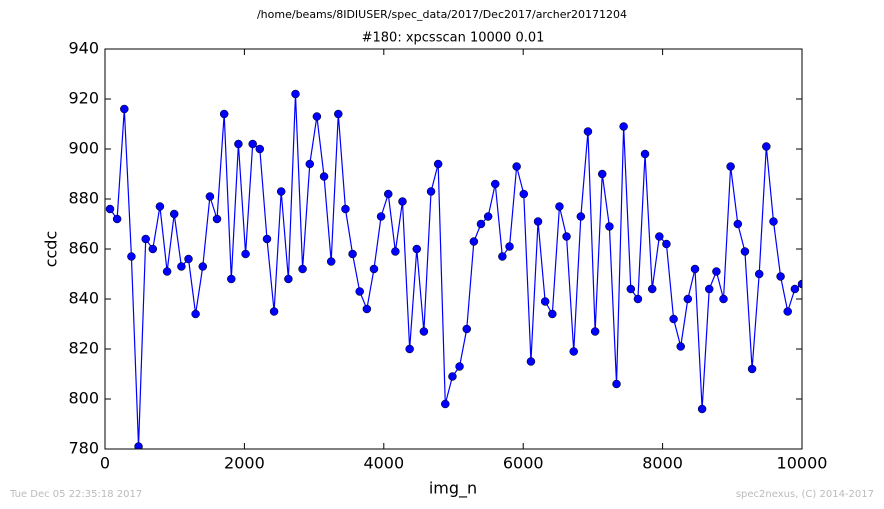 The width and height of the screenshot is (884, 509). What do you see at coordinates (83, 398) in the screenshot?
I see `y-tick-label: 800` at bounding box center [83, 398].